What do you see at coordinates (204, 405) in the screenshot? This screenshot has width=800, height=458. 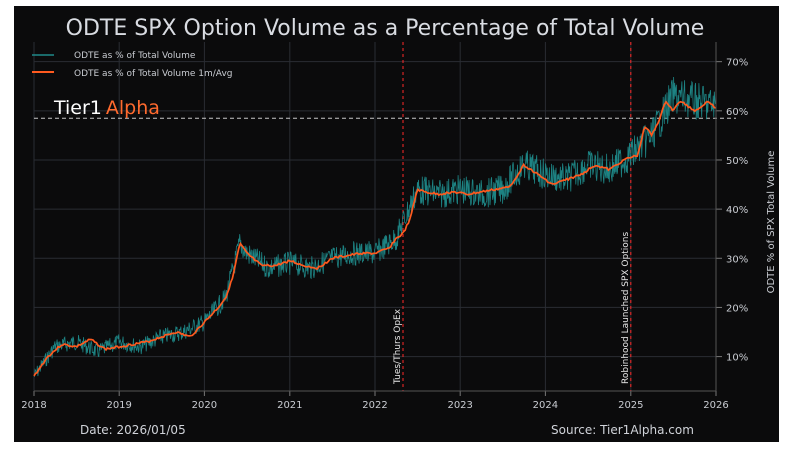 I see `x-tick-label: 2020` at bounding box center [204, 405].